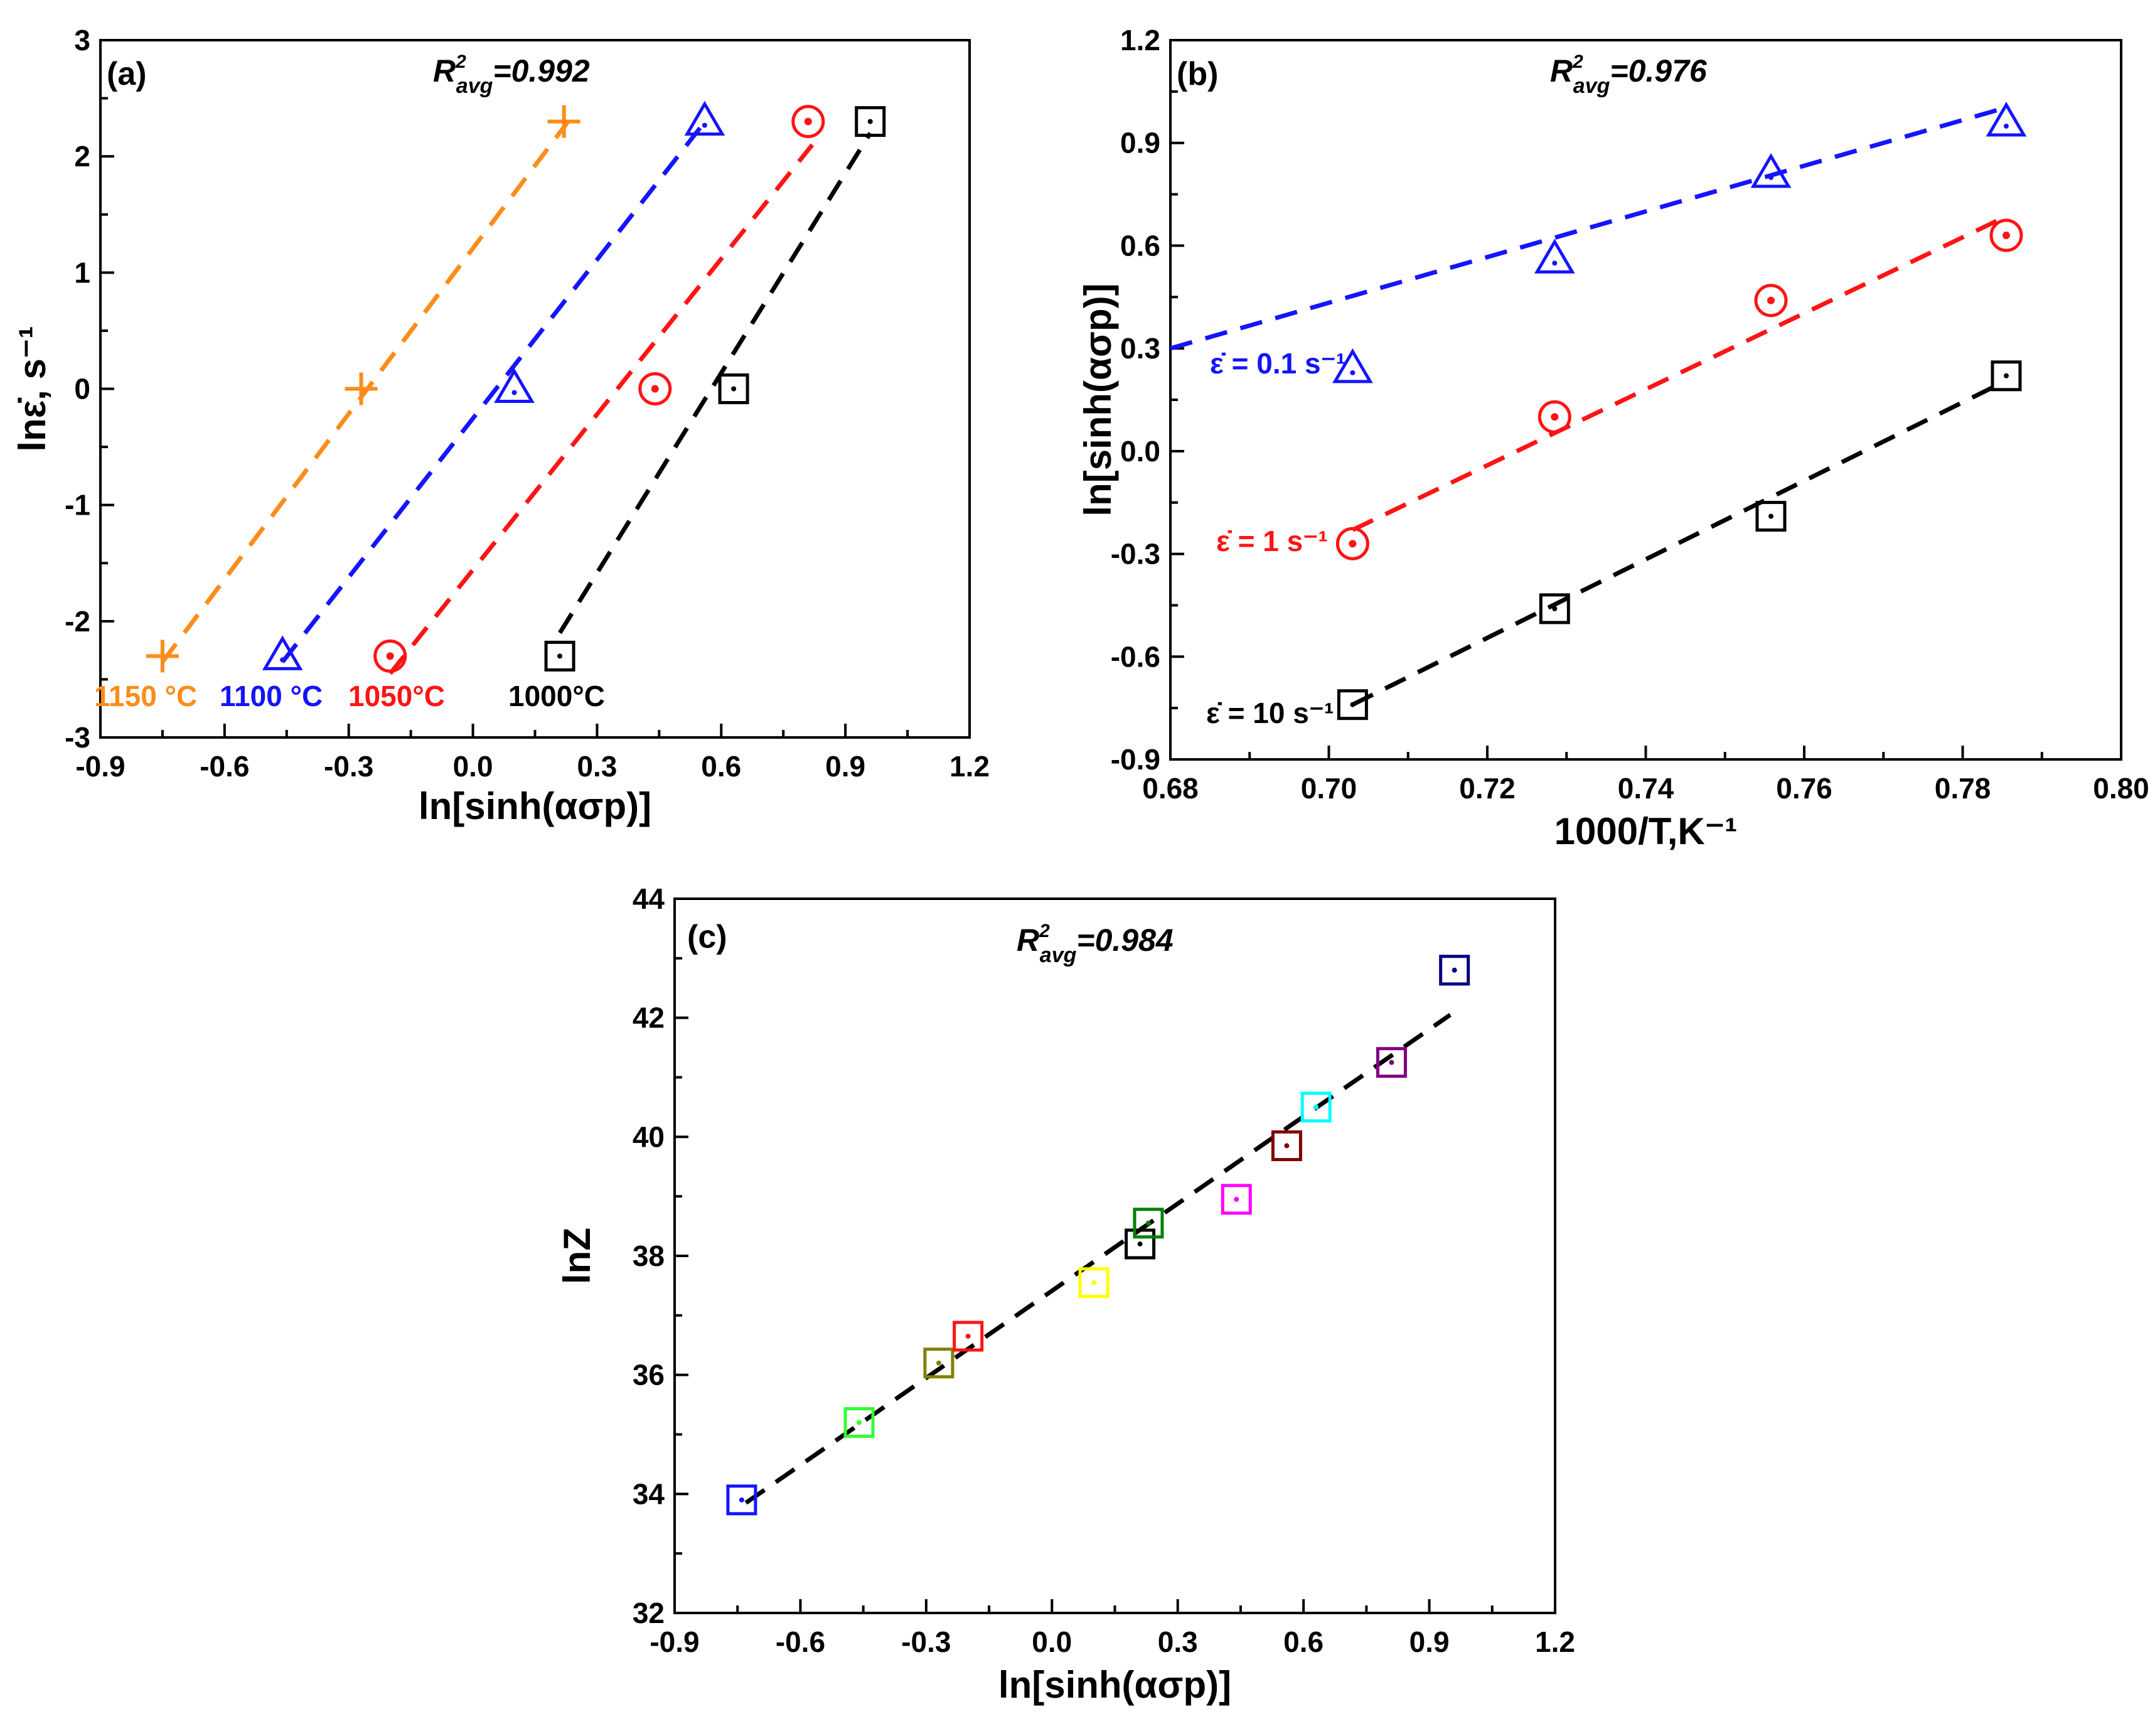 This screenshot has width=2150, height=1736. Describe the element at coordinates (1303, 1642) in the screenshot. I see `x-tick-label: 0.6` at that location.